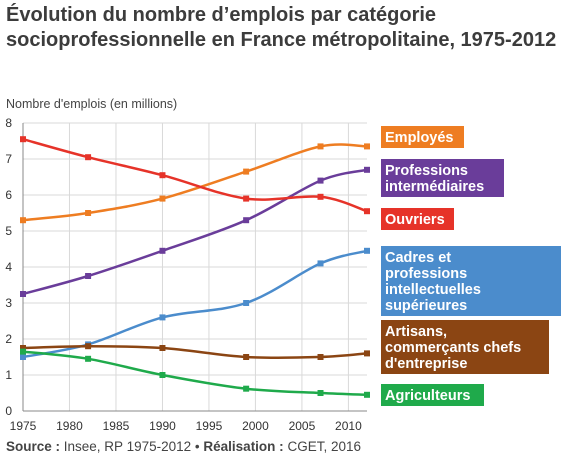  Describe the element at coordinates (243, 446) in the screenshot. I see `realisation-label: Réalisation :` at that location.